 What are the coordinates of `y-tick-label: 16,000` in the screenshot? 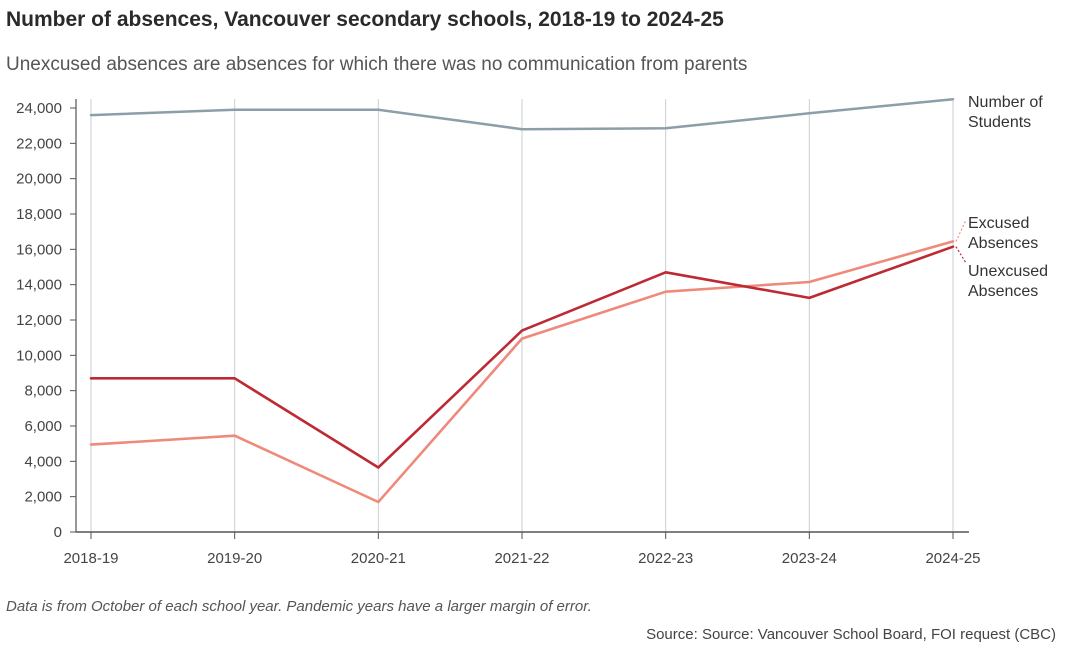 It's located at (39, 249).